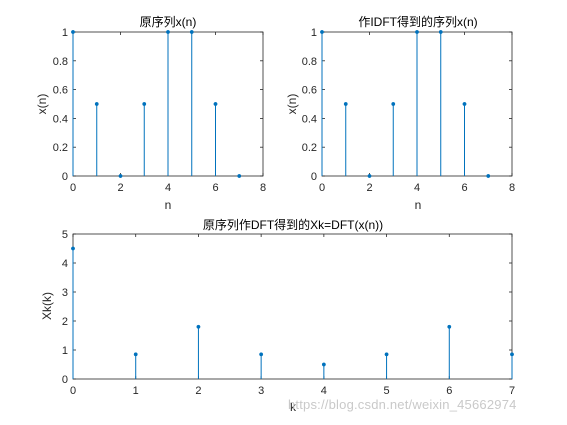 Image resolution: width=567 pixels, height=425 pixels. I want to click on y-axis-label: Xk(k), so click(47, 306).